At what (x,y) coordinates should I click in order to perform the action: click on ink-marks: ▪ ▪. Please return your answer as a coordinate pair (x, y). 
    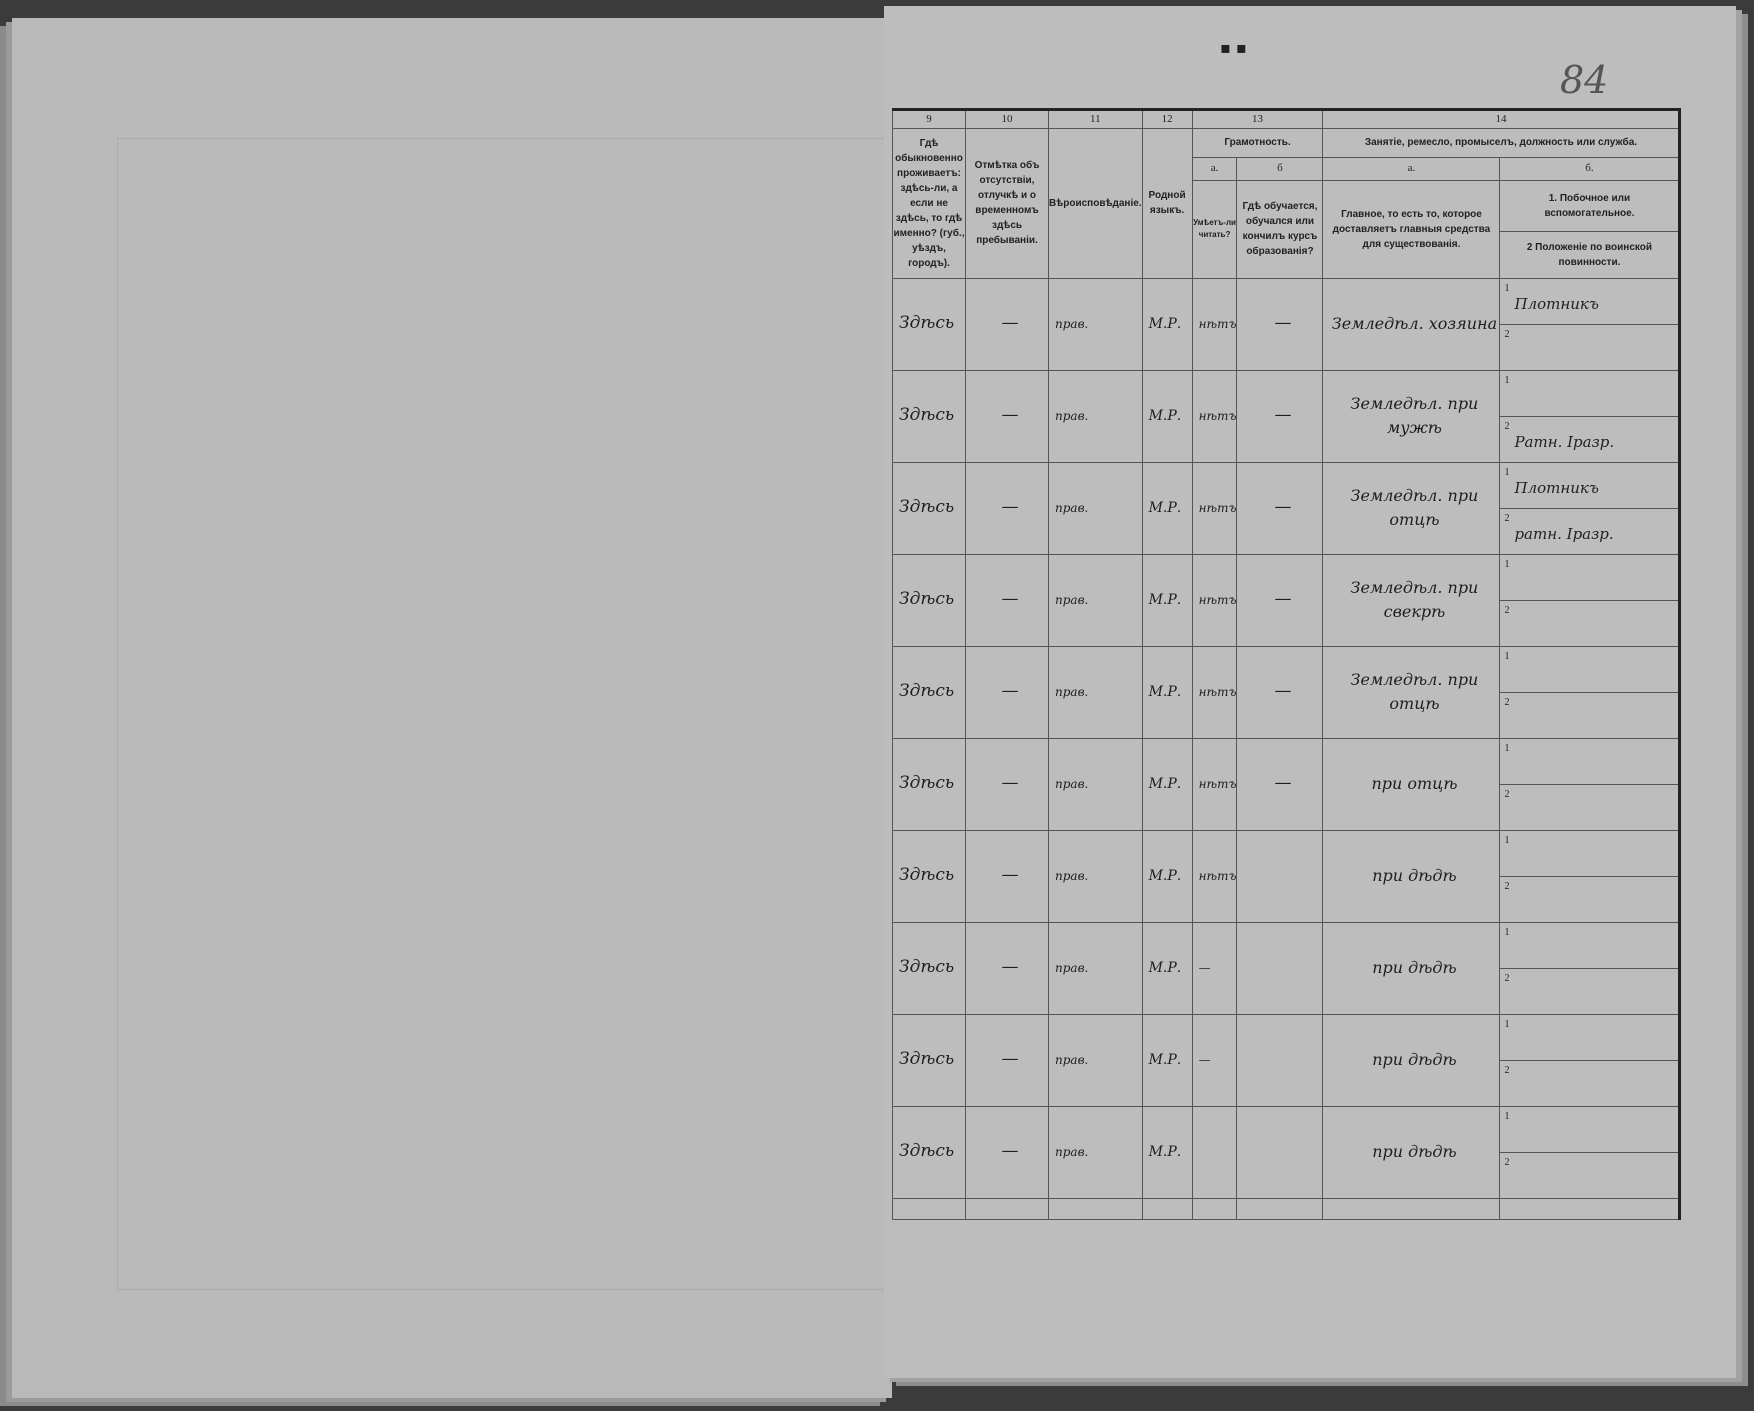
    Looking at the image, I should click on (1233, 47).